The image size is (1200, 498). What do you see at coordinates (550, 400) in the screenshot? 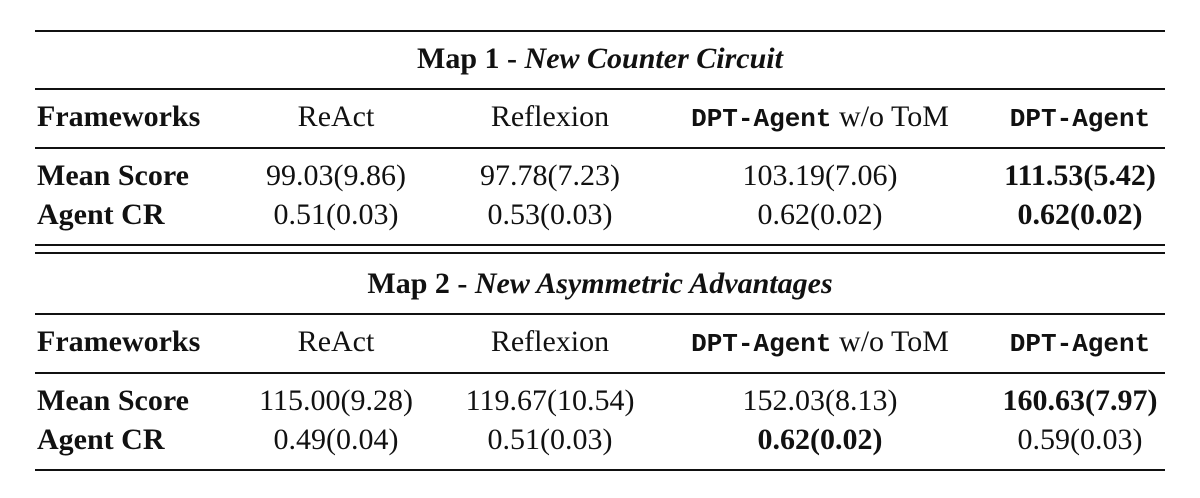
I see `cell: 119.67(10.54)` at bounding box center [550, 400].